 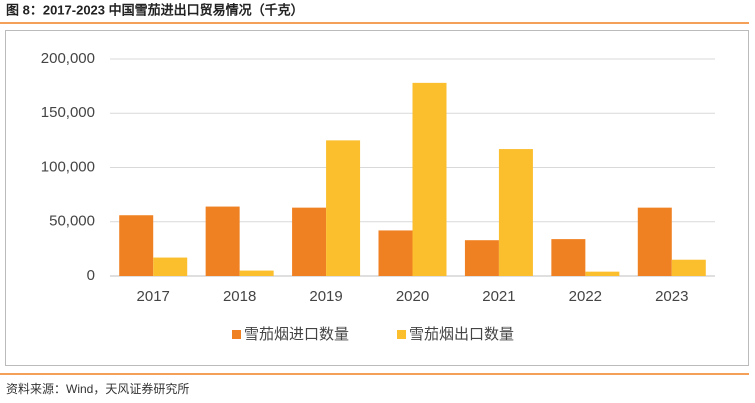 What do you see at coordinates (325, 296) in the screenshot?
I see `x-tick-label: 2019` at bounding box center [325, 296].